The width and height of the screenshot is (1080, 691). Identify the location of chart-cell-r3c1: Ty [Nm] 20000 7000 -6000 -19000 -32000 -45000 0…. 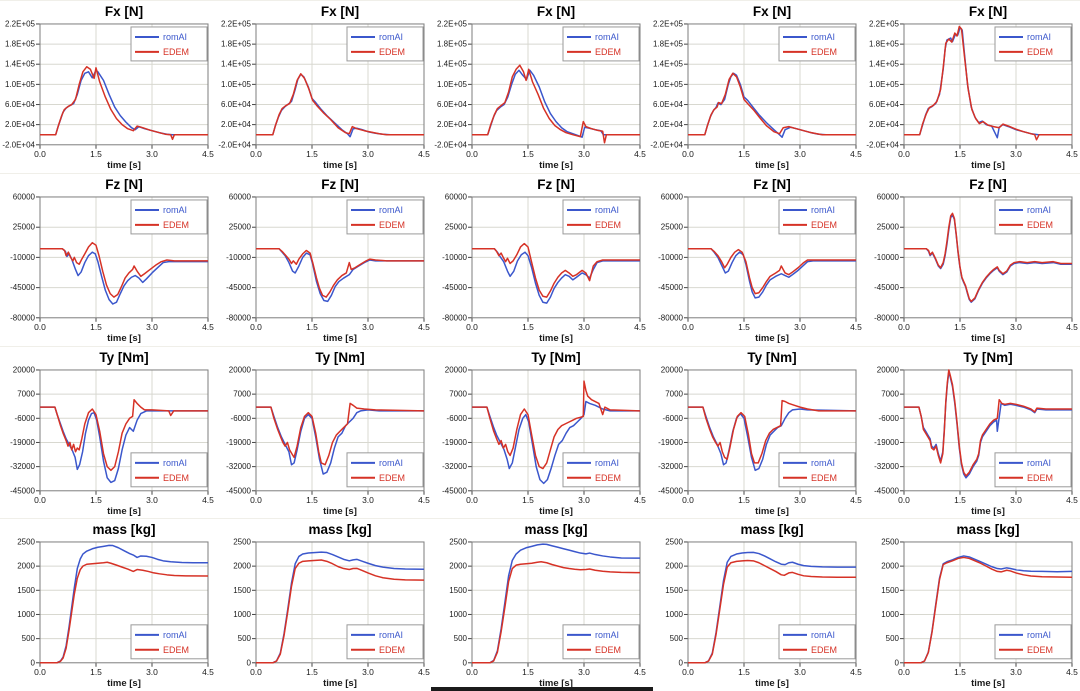
(108, 432).